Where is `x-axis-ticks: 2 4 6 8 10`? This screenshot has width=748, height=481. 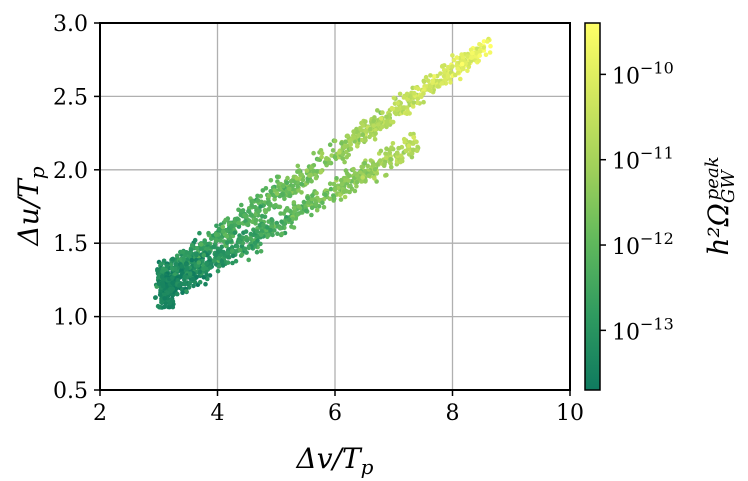
x-axis-ticks: 2 4 6 8 10 is located at coordinates (338, 408).